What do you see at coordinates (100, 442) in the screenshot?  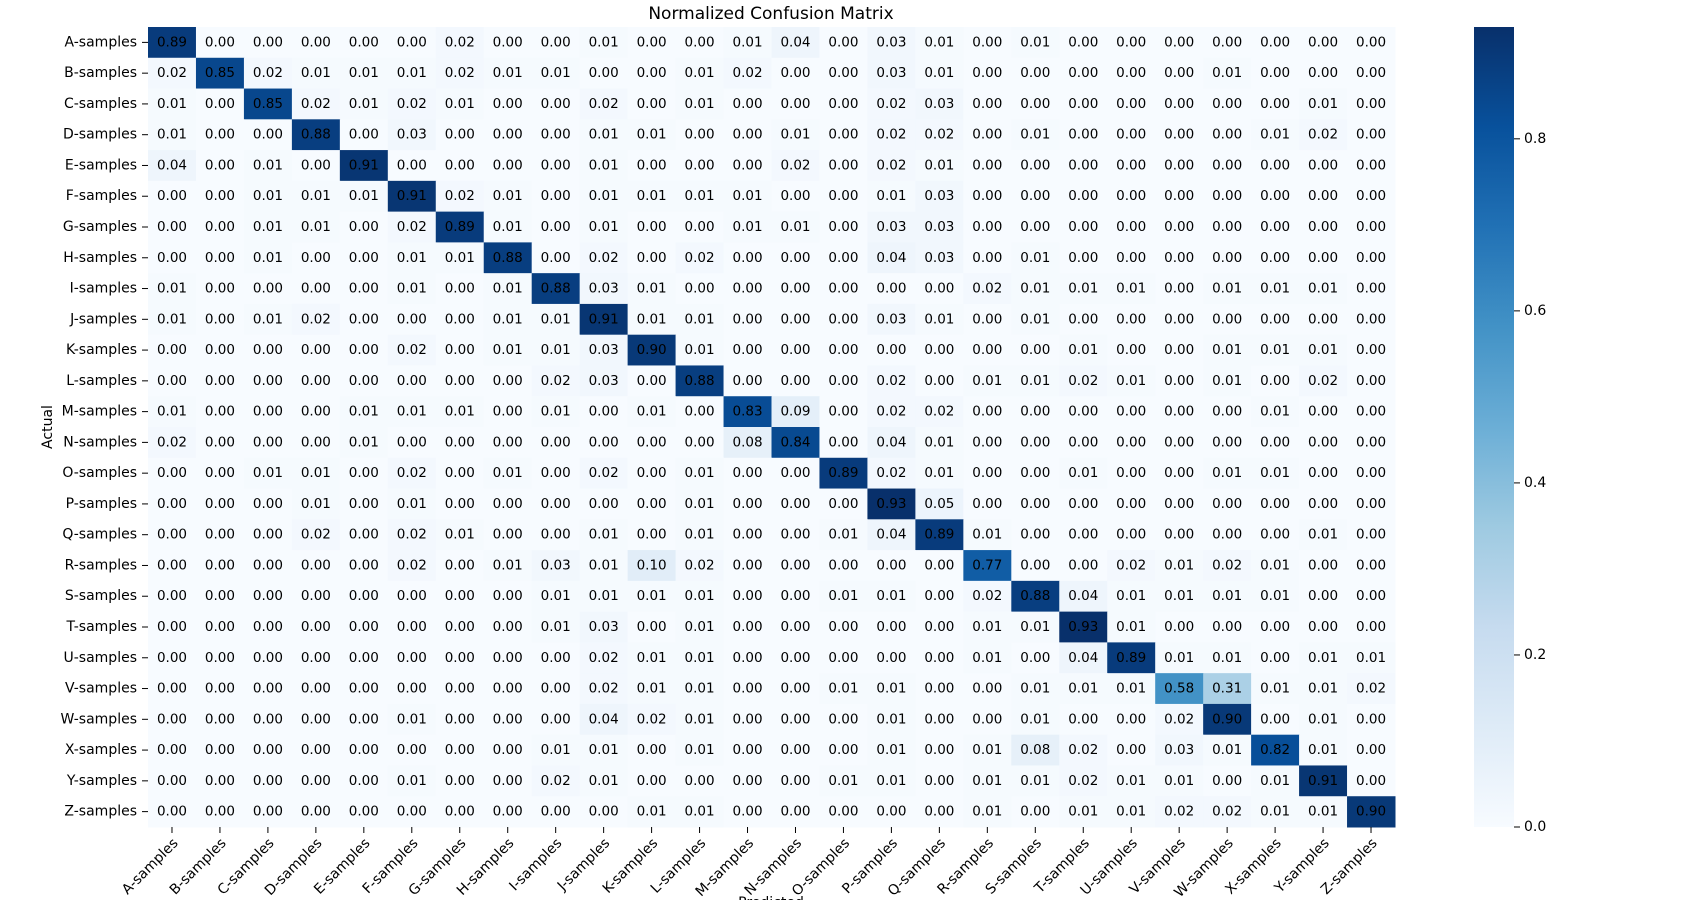 I see `y-tick-label: N-samples` at bounding box center [100, 442].